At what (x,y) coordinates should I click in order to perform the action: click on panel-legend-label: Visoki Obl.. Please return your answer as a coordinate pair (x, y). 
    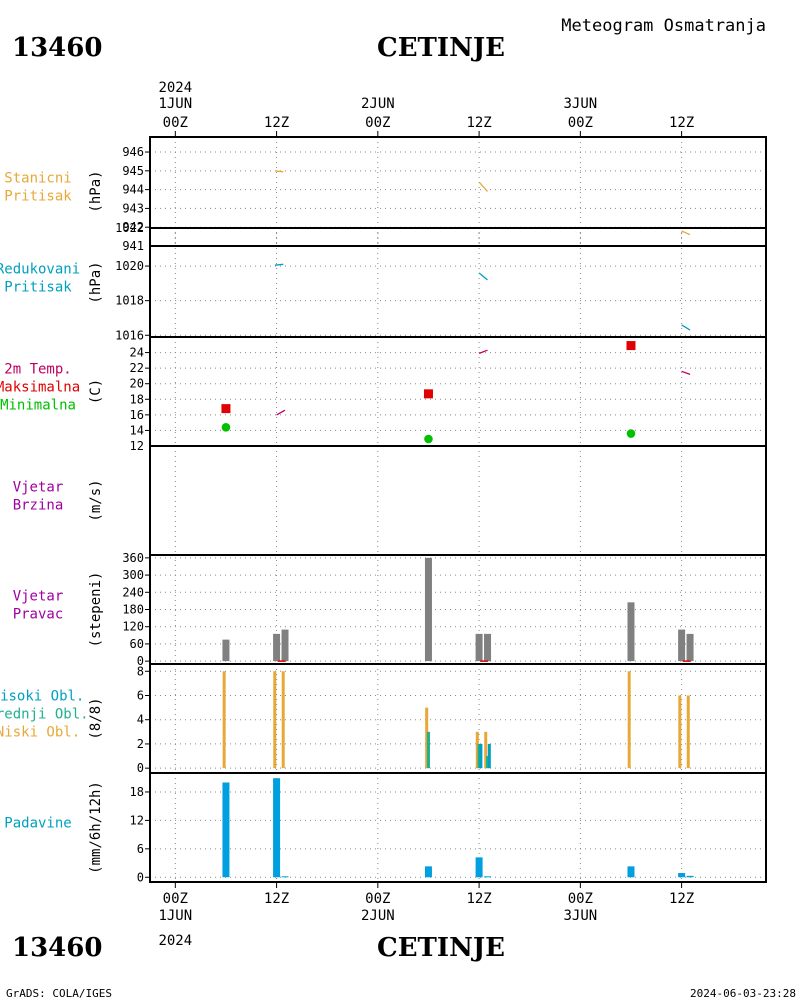
    Looking at the image, I should click on (42, 697).